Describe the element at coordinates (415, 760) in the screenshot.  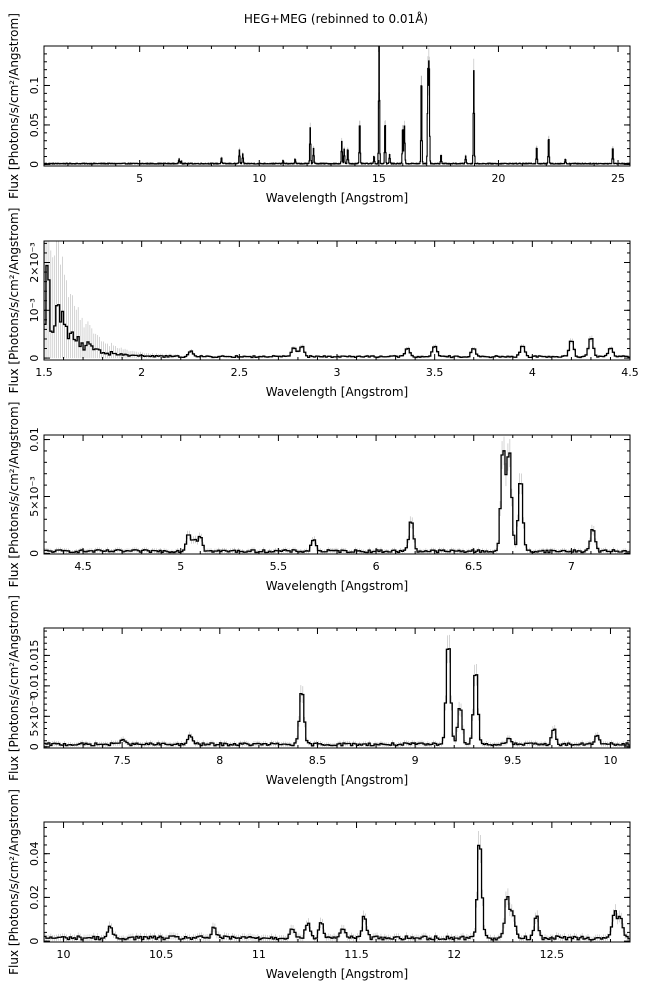
I see `x-tick-label: 9` at that location.